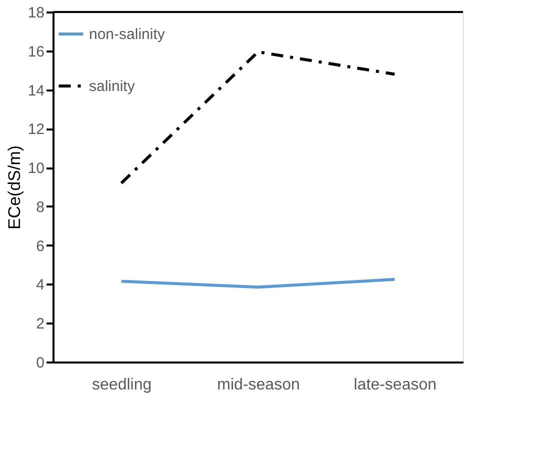 The width and height of the screenshot is (544, 451). What do you see at coordinates (40, 285) in the screenshot?
I see `y-tick-label: 4` at bounding box center [40, 285].